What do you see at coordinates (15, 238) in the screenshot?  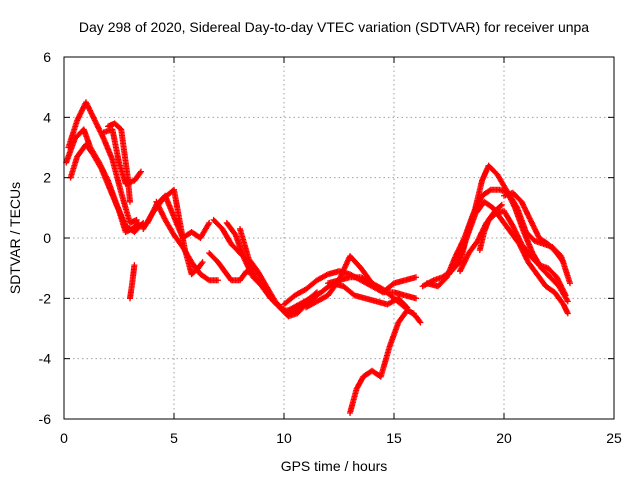 I see `y-axis-label: SDTVAR / TECUs` at bounding box center [15, 238].